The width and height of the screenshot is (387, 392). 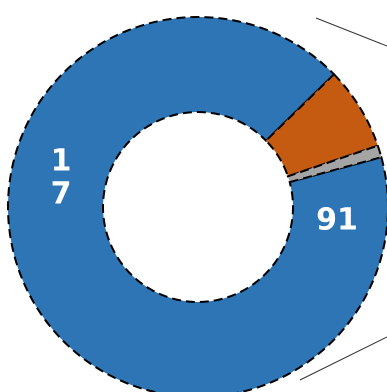 I want to click on data-label-1: 1, so click(x=61, y=161).